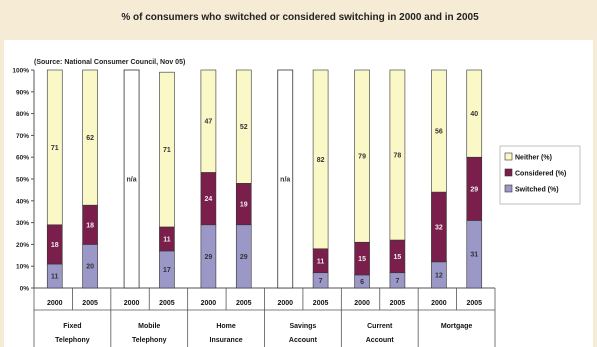 This screenshot has height=347, width=597. What do you see at coordinates (22, 158) in the screenshot?
I see `y-tick-label: 60%` at bounding box center [22, 158].